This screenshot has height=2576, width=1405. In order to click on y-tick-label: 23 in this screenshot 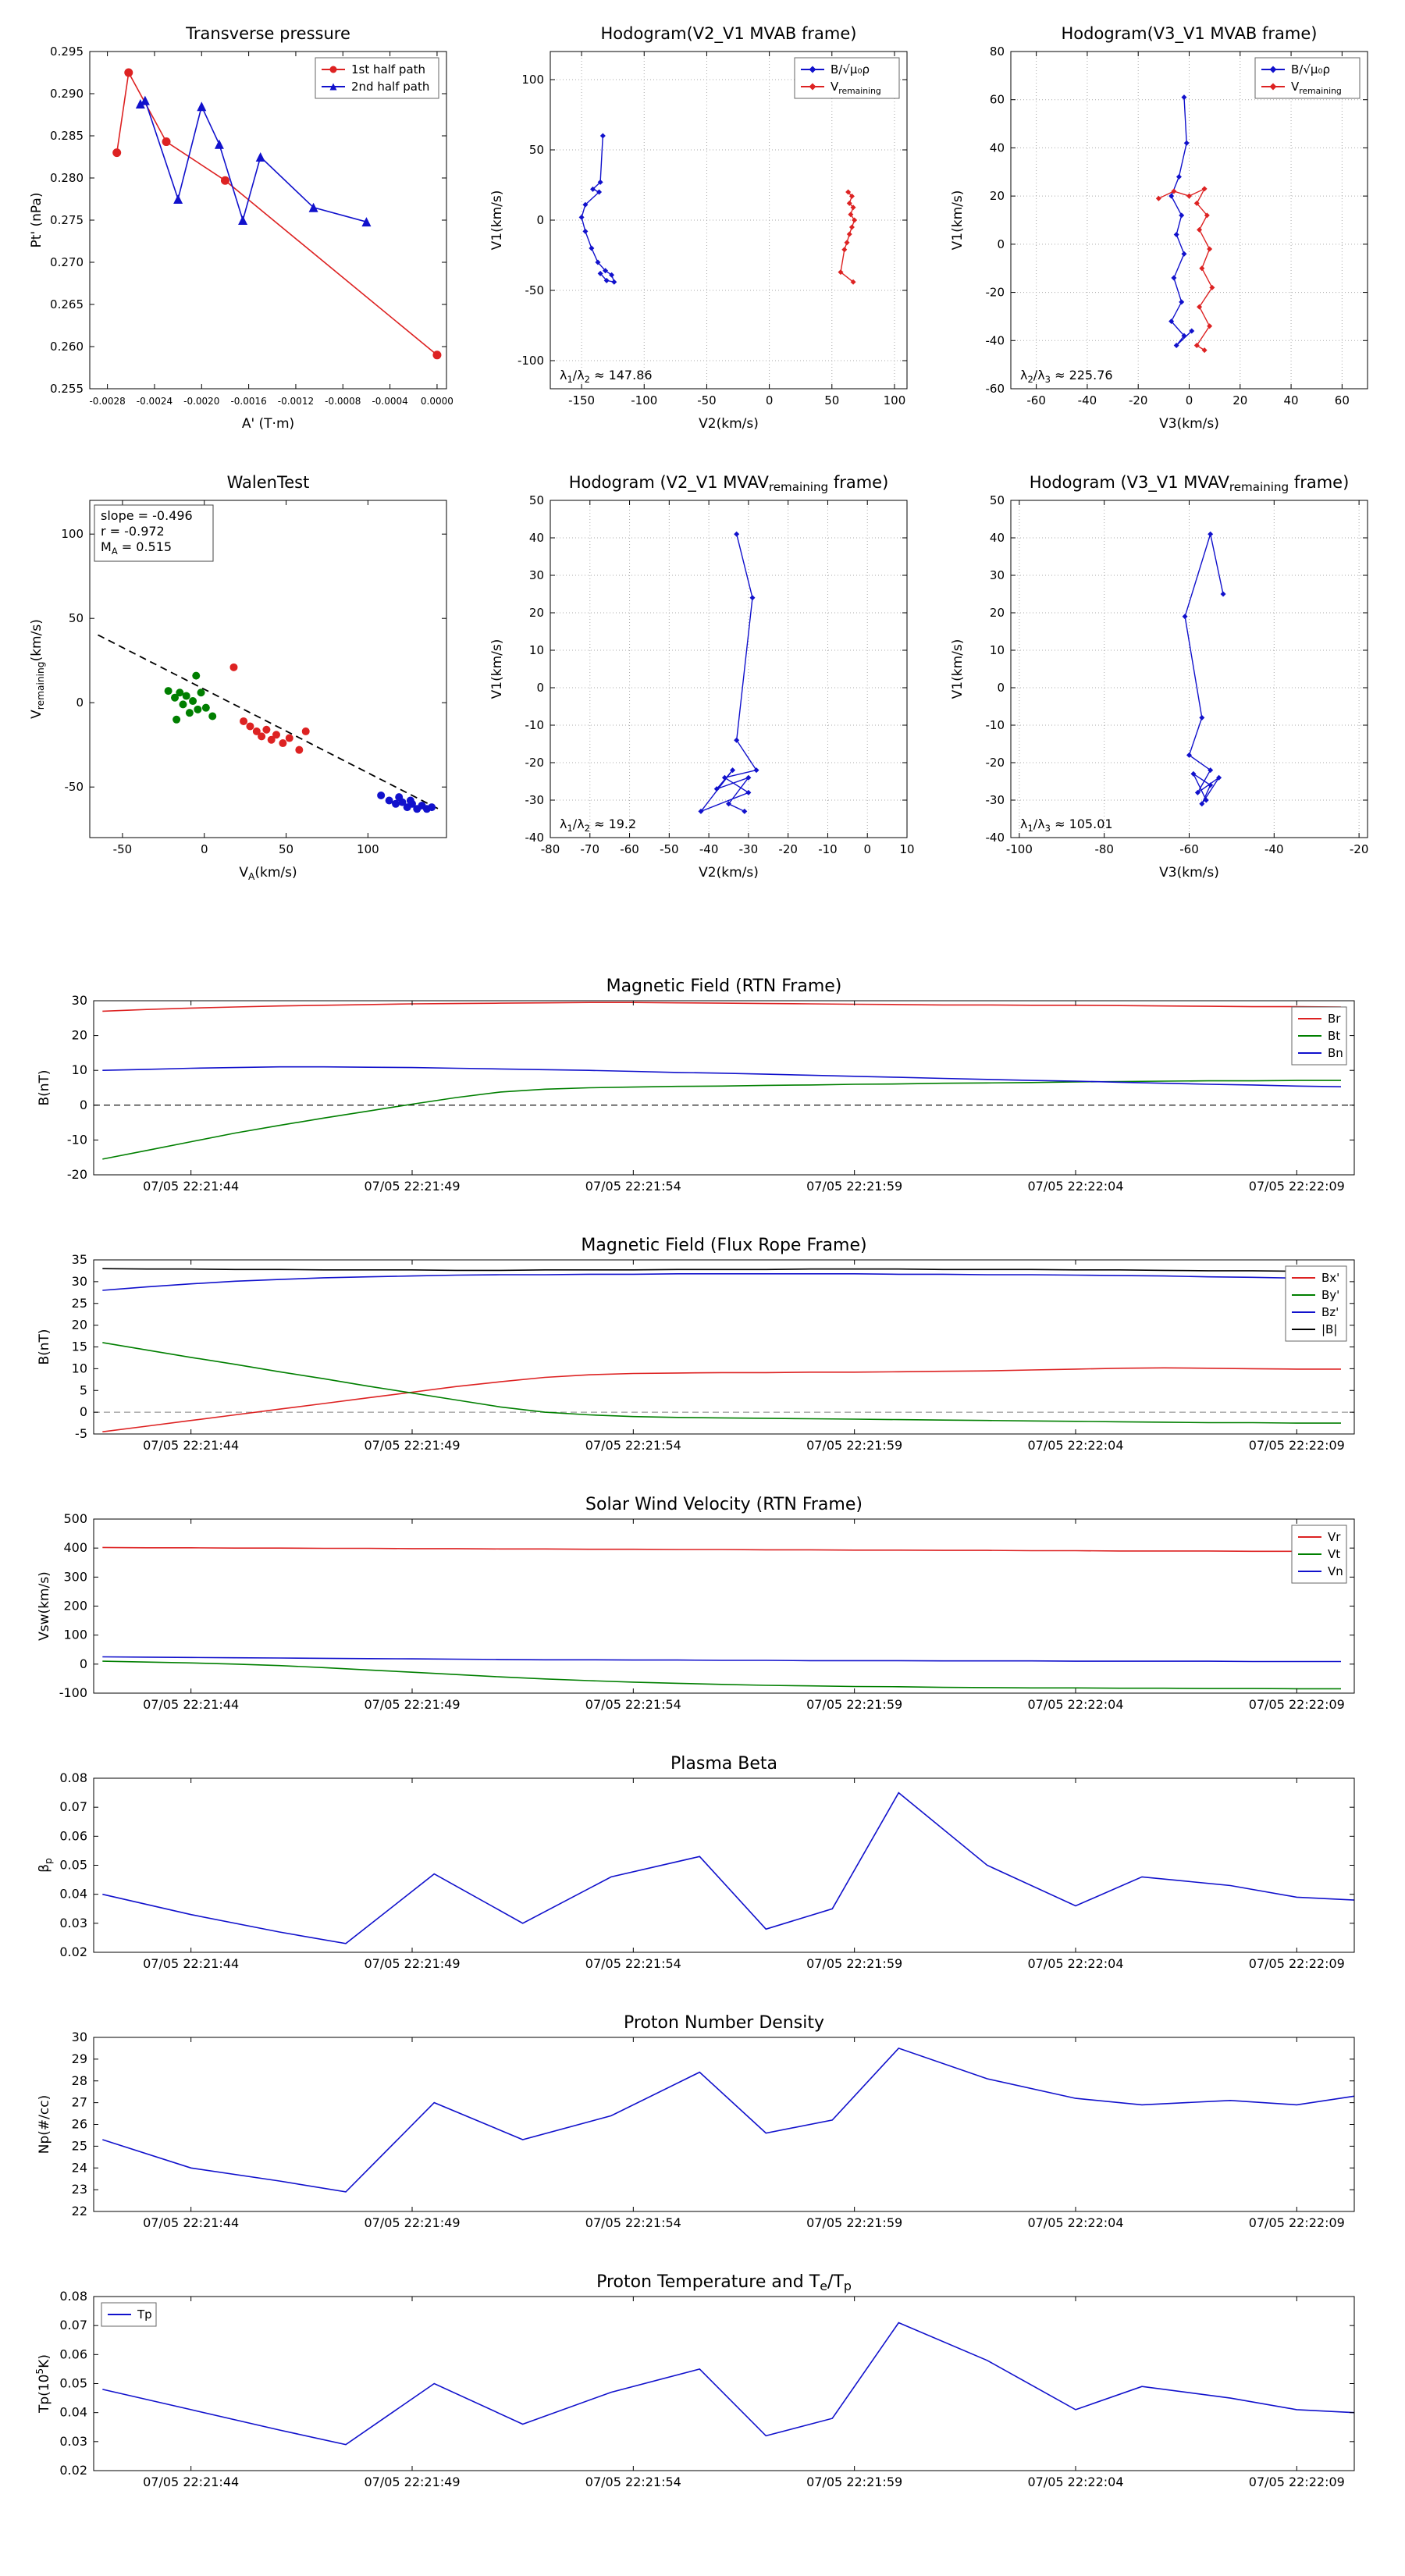, I will do `click(80, 2189)`.